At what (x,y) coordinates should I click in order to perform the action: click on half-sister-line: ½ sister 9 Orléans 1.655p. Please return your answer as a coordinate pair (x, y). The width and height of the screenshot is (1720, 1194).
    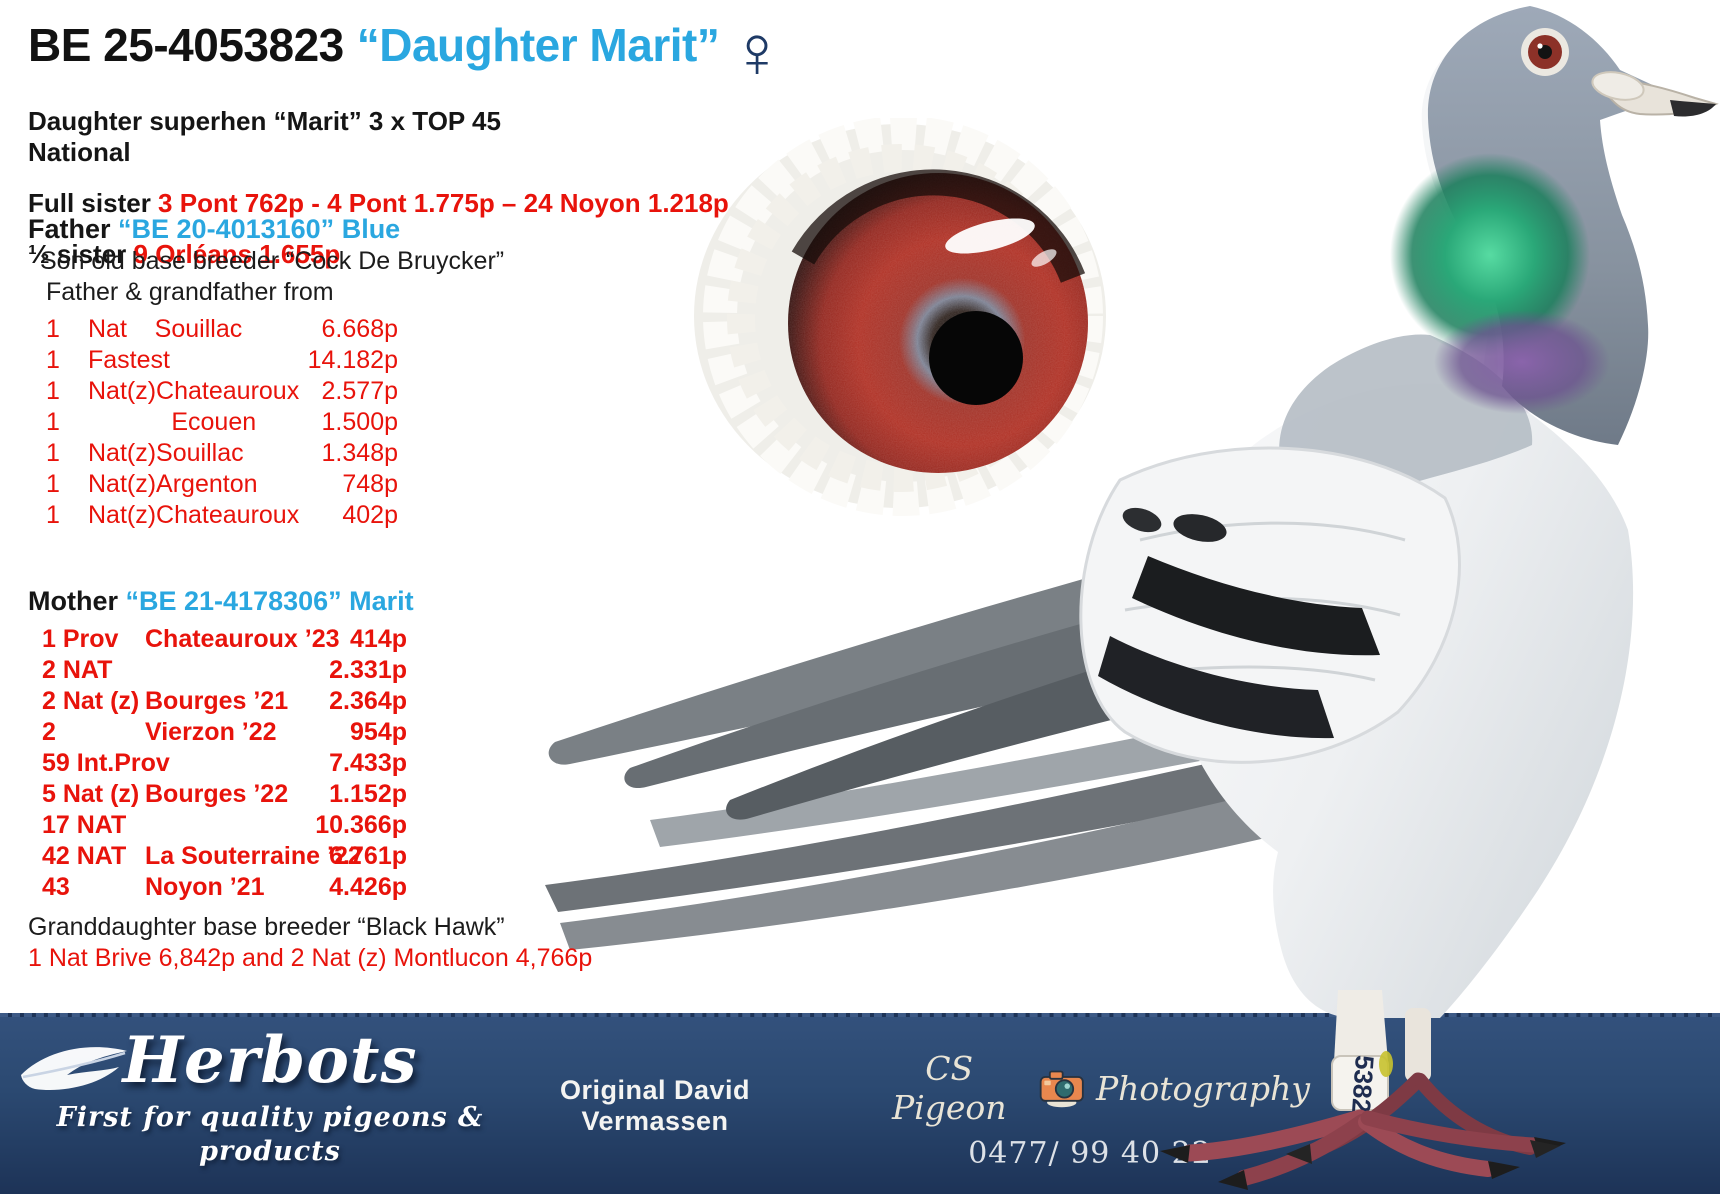
    Looking at the image, I should click on (288, 254).